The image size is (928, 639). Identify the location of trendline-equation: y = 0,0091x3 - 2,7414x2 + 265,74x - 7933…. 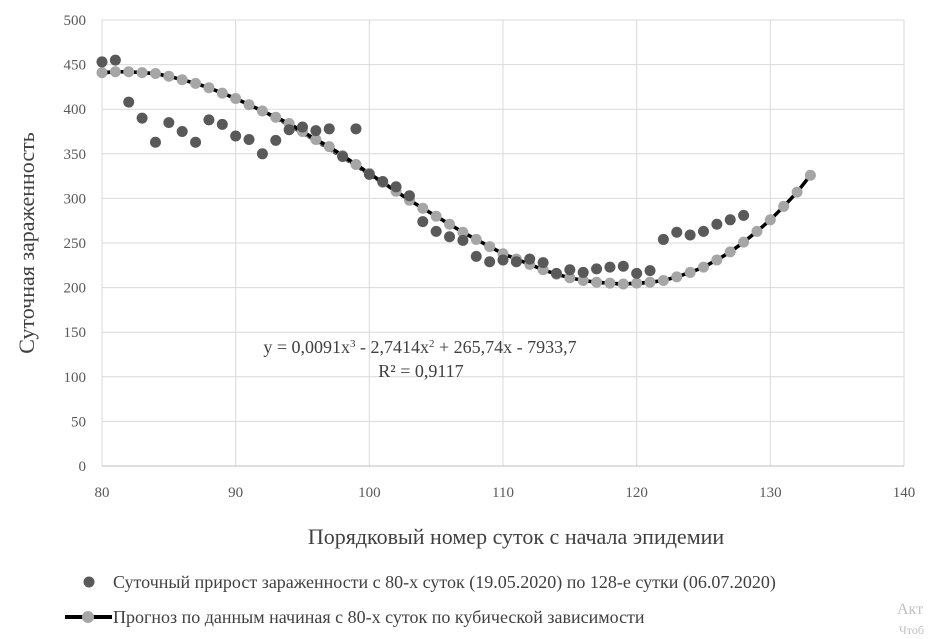
(419, 347).